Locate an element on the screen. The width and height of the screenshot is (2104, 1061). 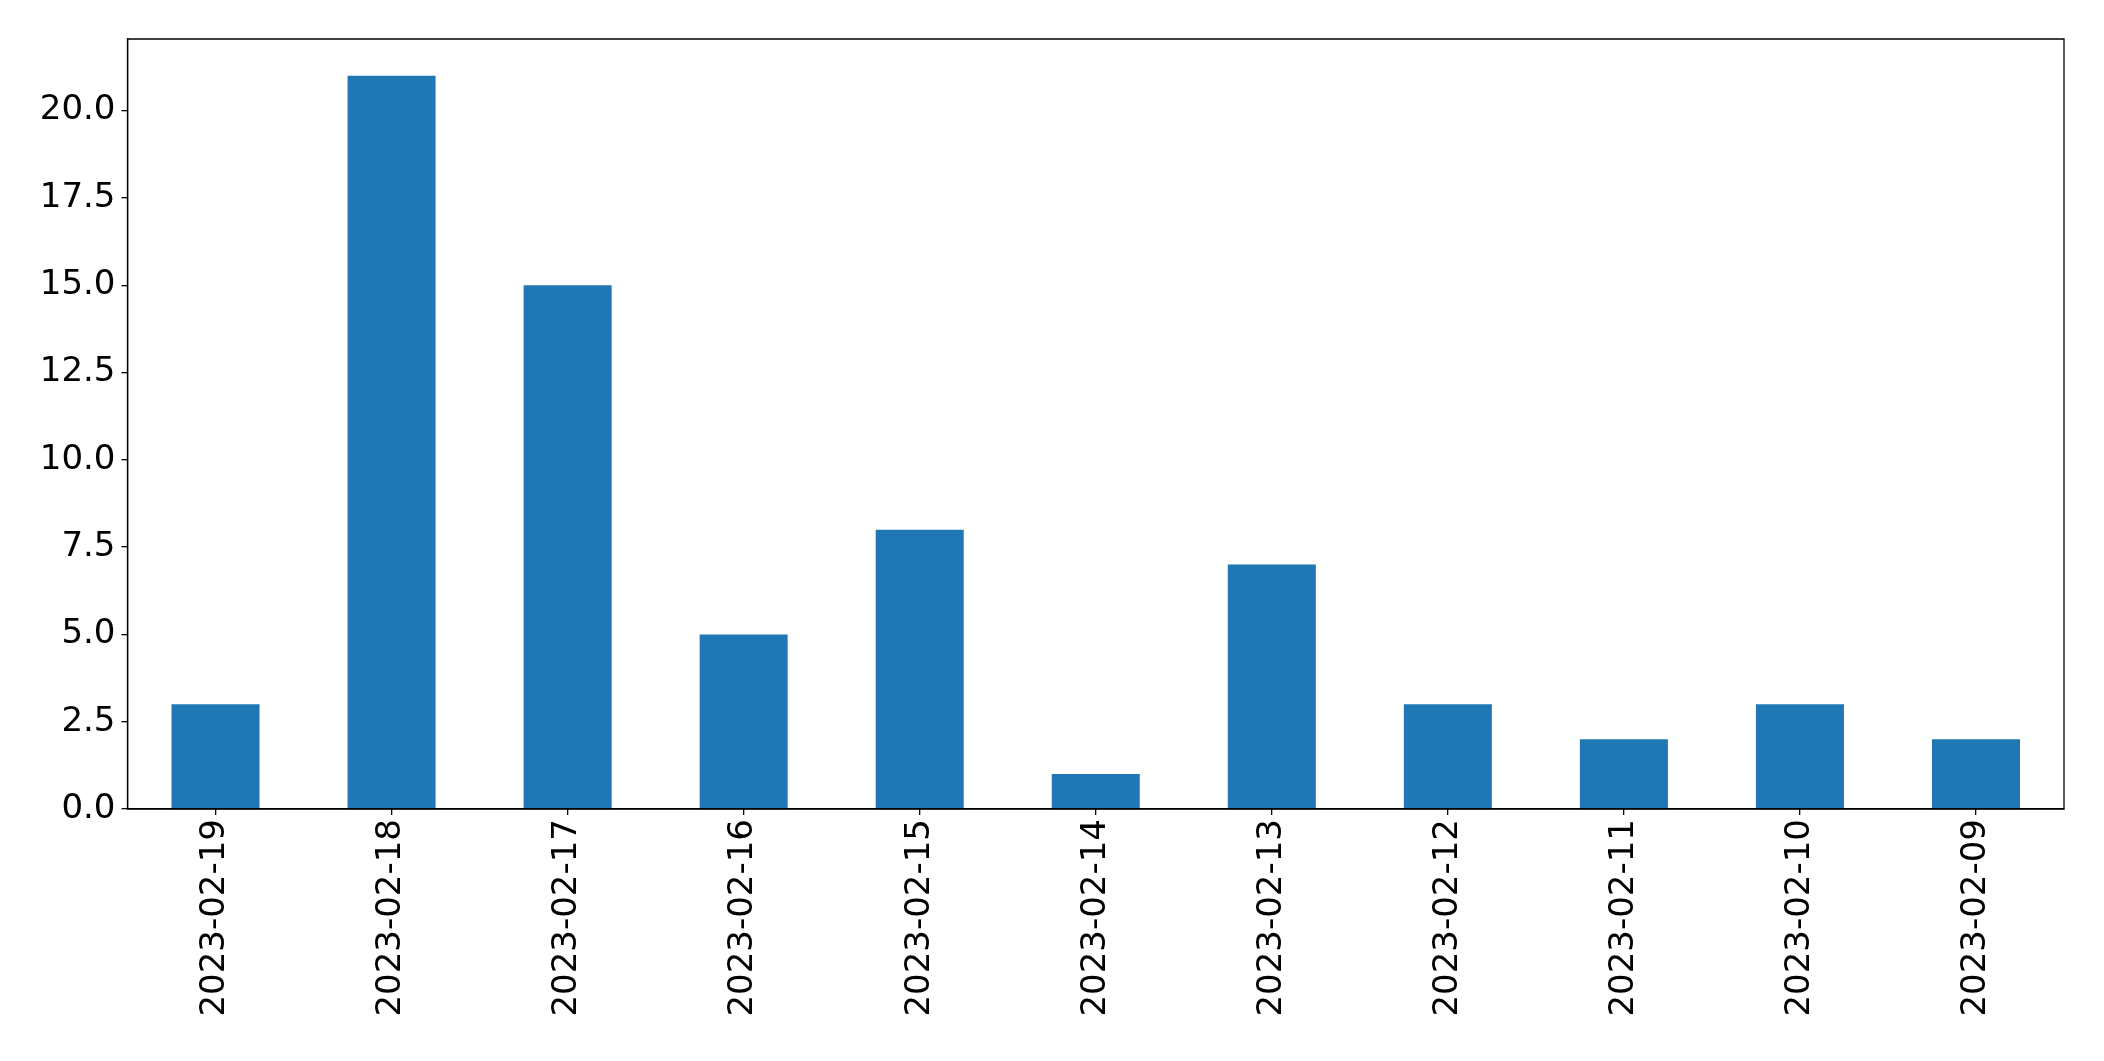
x-tick-label: 2023-02-18 is located at coordinates (388, 918).